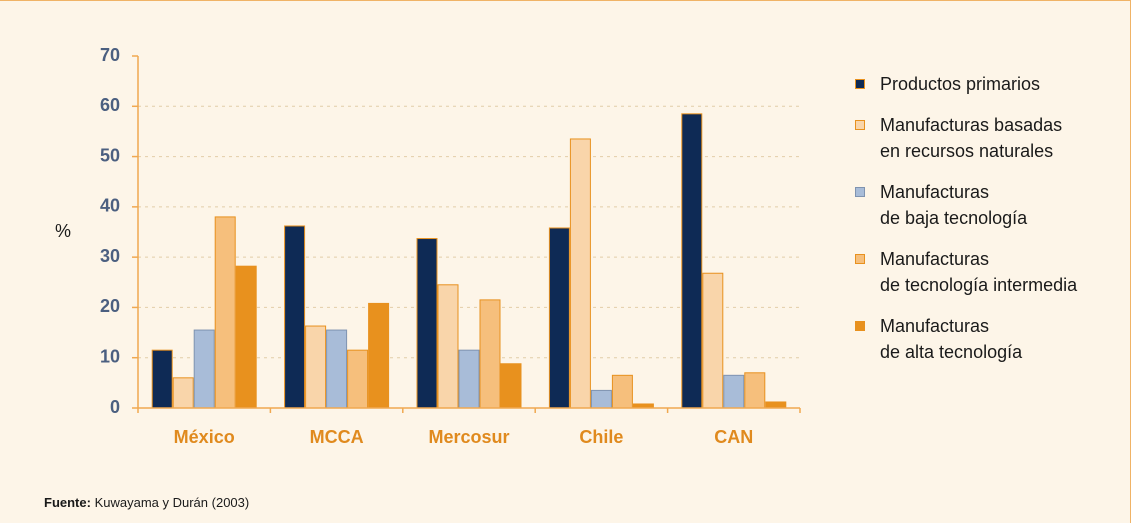  I want to click on source: Fuente: Kuwayama y Durán (2003), so click(146, 502).